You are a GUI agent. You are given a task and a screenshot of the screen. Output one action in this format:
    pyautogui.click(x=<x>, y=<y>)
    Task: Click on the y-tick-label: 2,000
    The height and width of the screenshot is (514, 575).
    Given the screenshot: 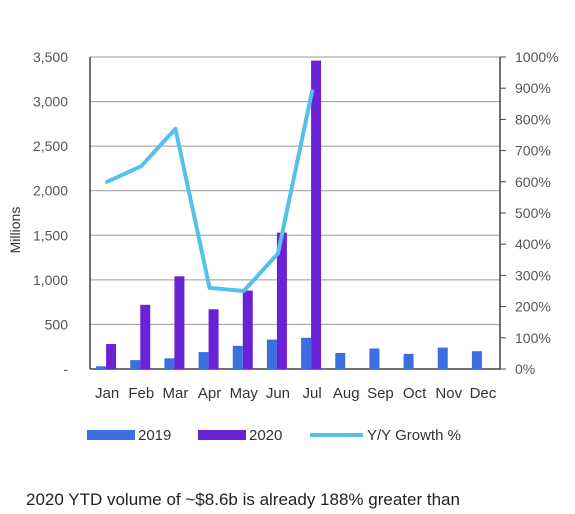 What is the action you would take?
    pyautogui.click(x=50, y=191)
    